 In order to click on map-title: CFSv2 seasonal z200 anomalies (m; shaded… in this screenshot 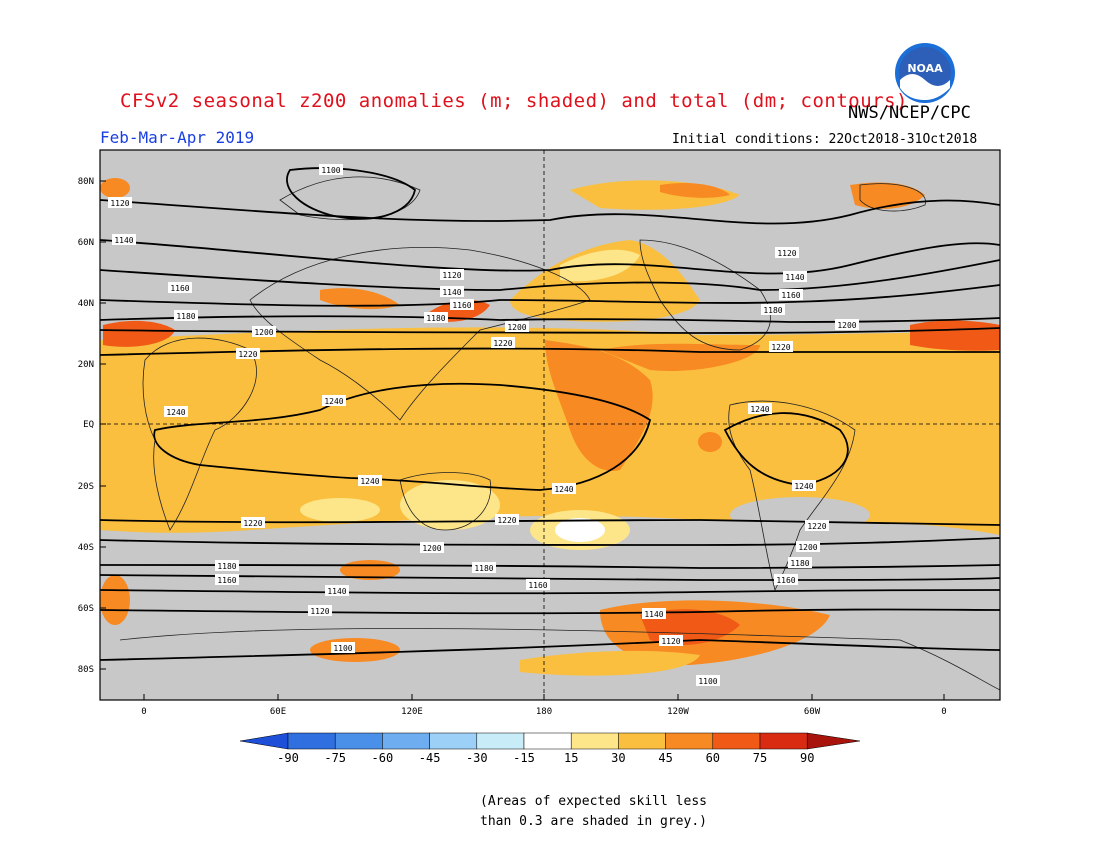, I will do `click(514, 101)`.